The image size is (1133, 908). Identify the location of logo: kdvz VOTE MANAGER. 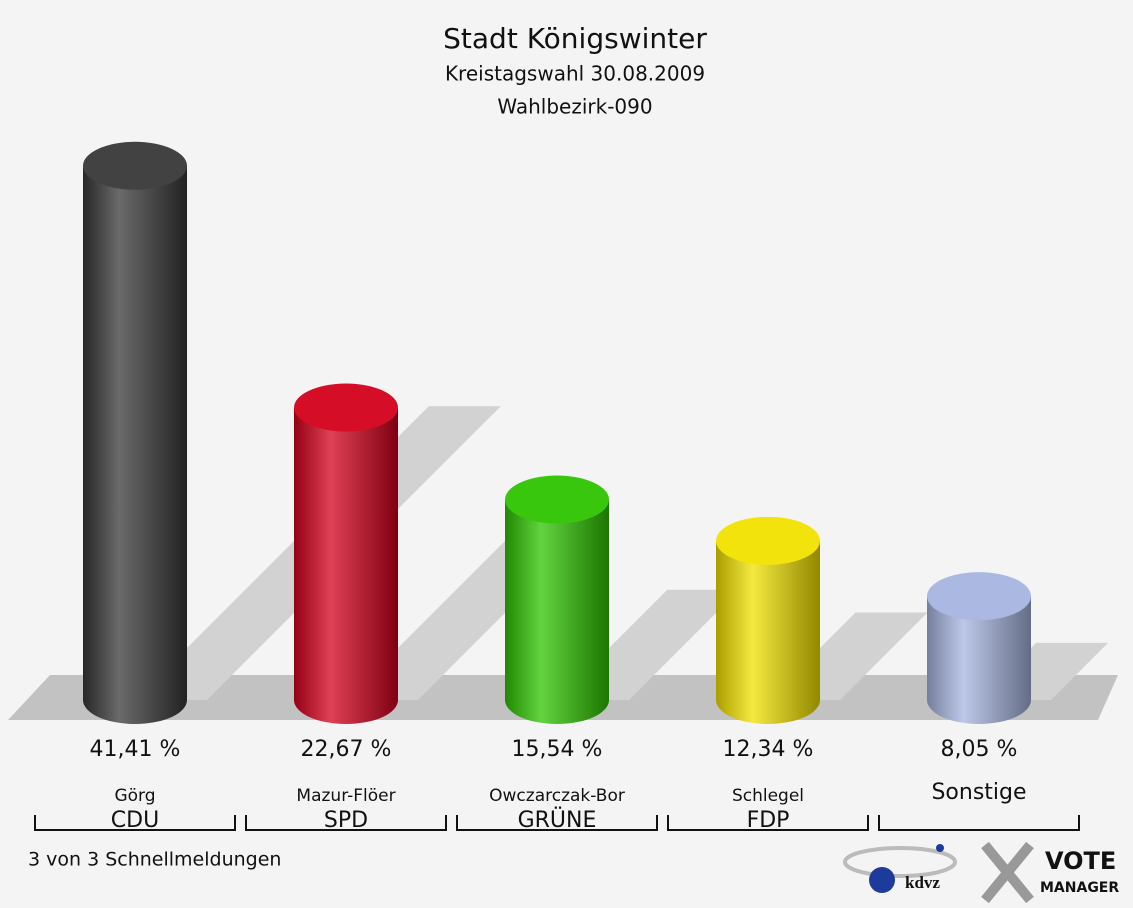
(981, 872).